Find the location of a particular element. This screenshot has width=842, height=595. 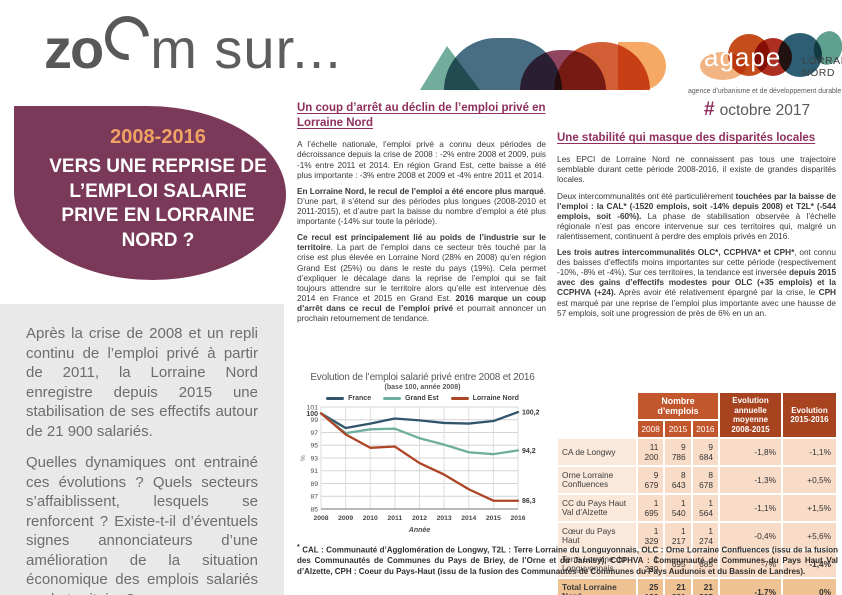

legend-label: Grand Est is located at coordinates (422, 398).